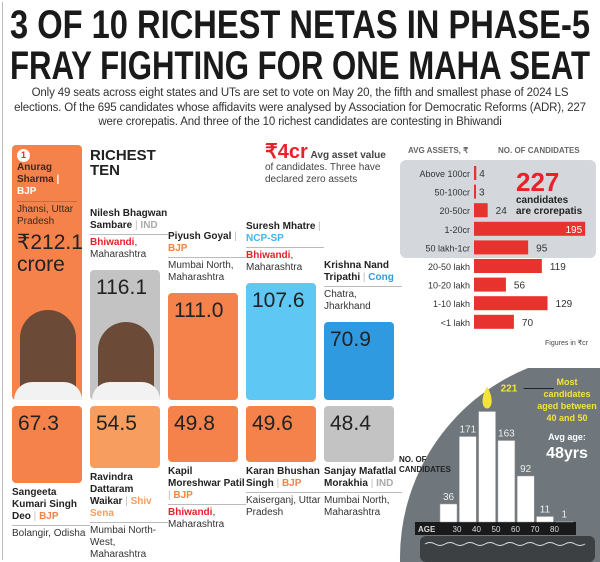 This screenshot has width=600, height=562. Describe the element at coordinates (487, 397) in the screenshot. I see `candle-flame-icon` at that location.